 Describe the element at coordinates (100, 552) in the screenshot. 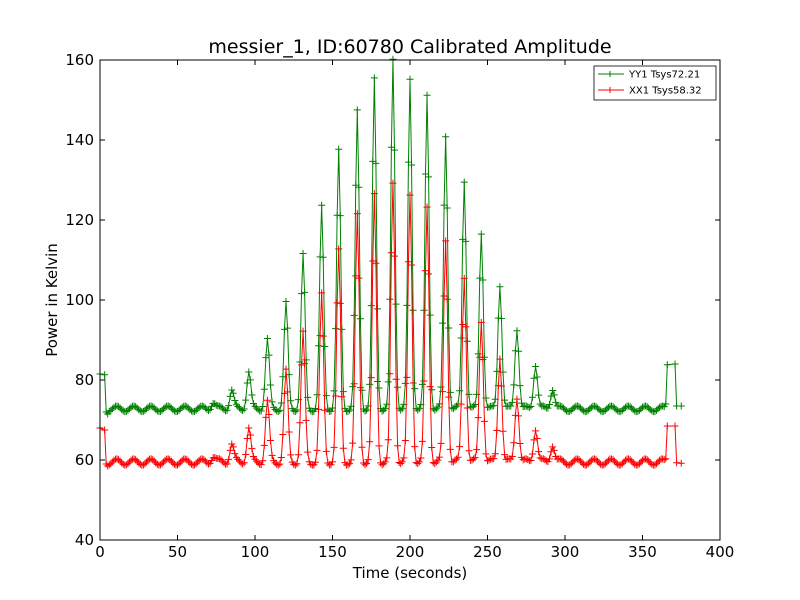

I see `x-tick-label-0: 0` at that location.